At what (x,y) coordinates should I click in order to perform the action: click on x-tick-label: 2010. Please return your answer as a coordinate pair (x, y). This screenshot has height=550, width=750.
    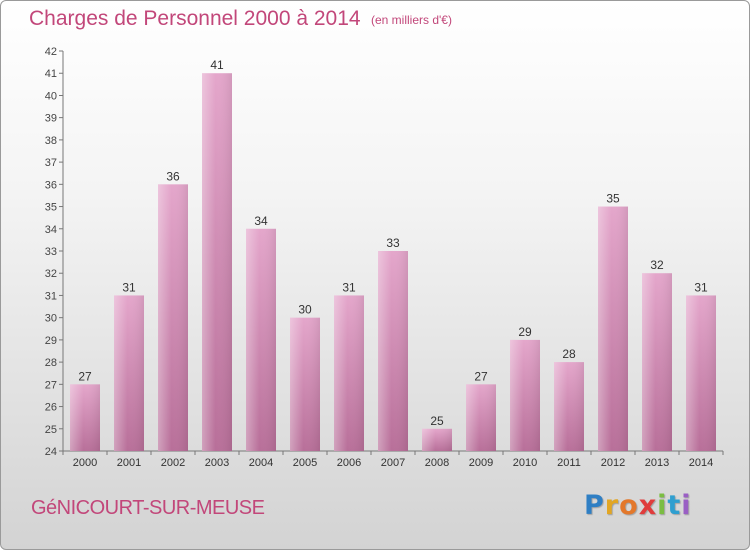
    Looking at the image, I should click on (525, 463).